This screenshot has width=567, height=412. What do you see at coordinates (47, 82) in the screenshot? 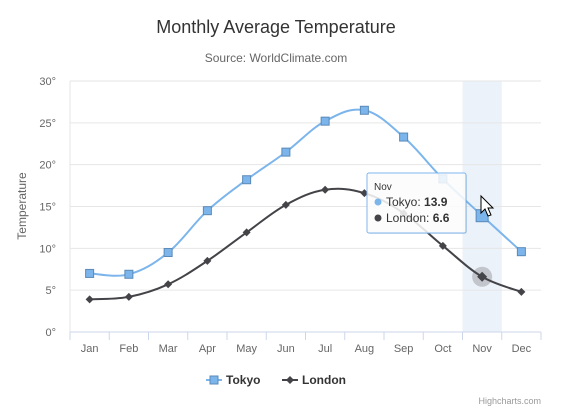
I see `y-tick-label: 30°` at bounding box center [47, 82].